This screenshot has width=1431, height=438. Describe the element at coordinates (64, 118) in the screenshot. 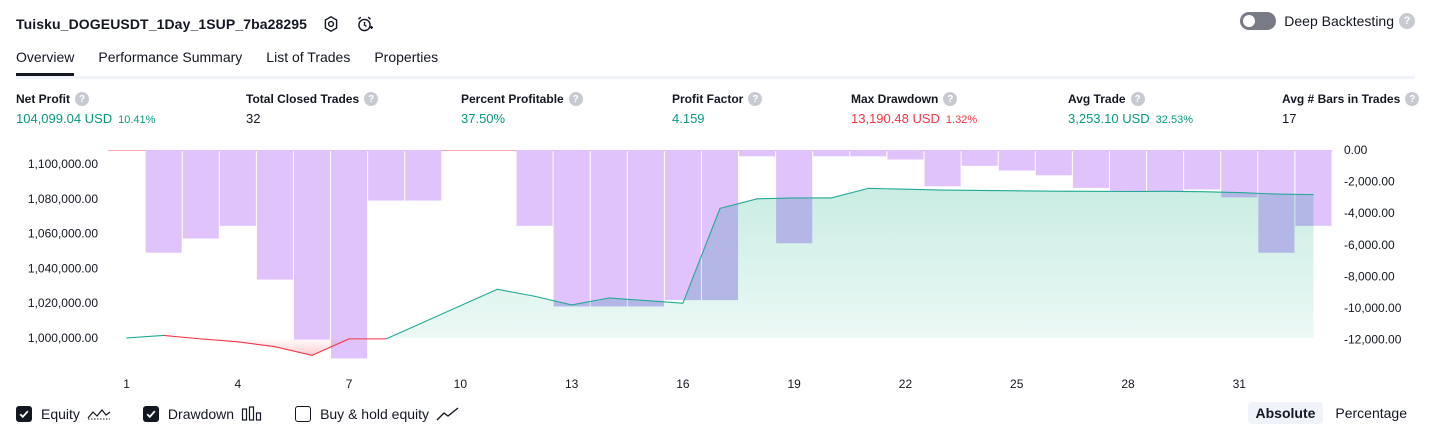

I see `metric-value: 104,099.04 USD` at that location.